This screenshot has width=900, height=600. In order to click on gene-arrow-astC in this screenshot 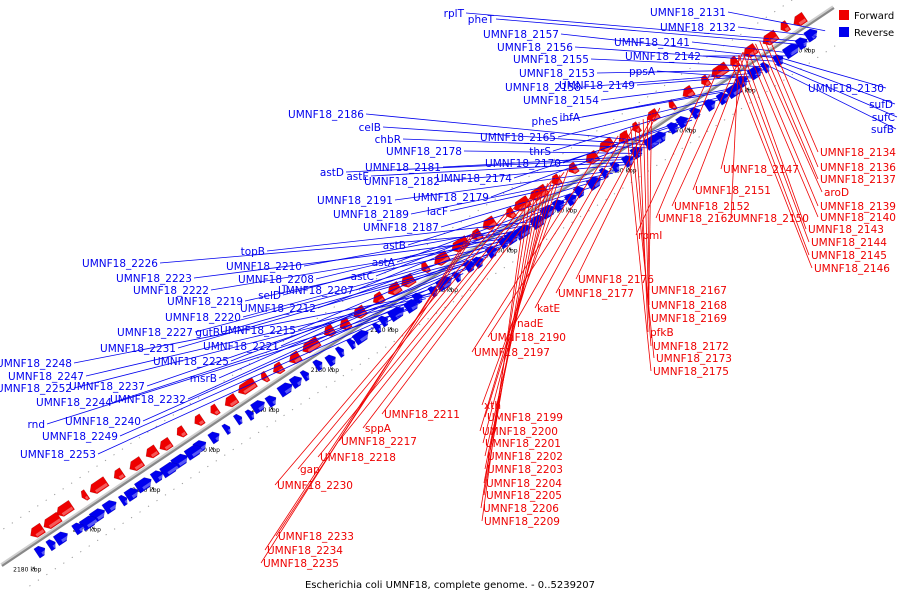, I will do `click(351, 344)`.